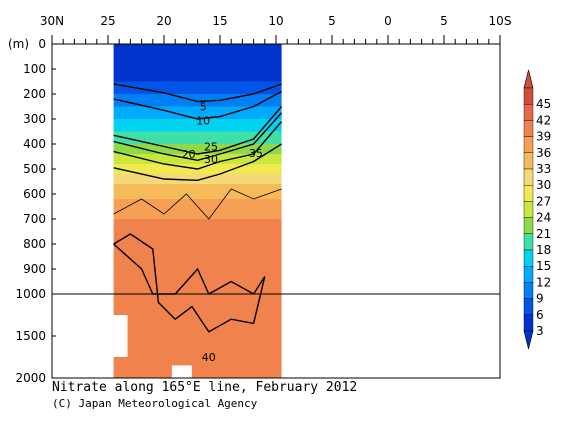 The width and height of the screenshot is (570, 423). I want to click on colorbar-tick-label: 12, so click(543, 282).